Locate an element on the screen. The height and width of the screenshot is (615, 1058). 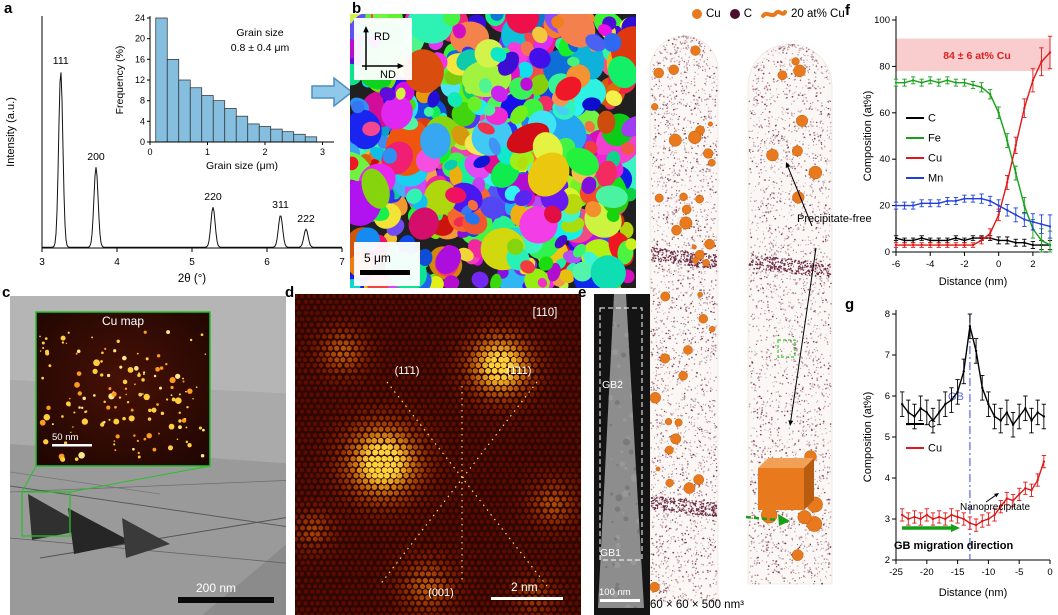
apt-legend: Cu C 20 at% Cu is located at coordinates (768, 14).